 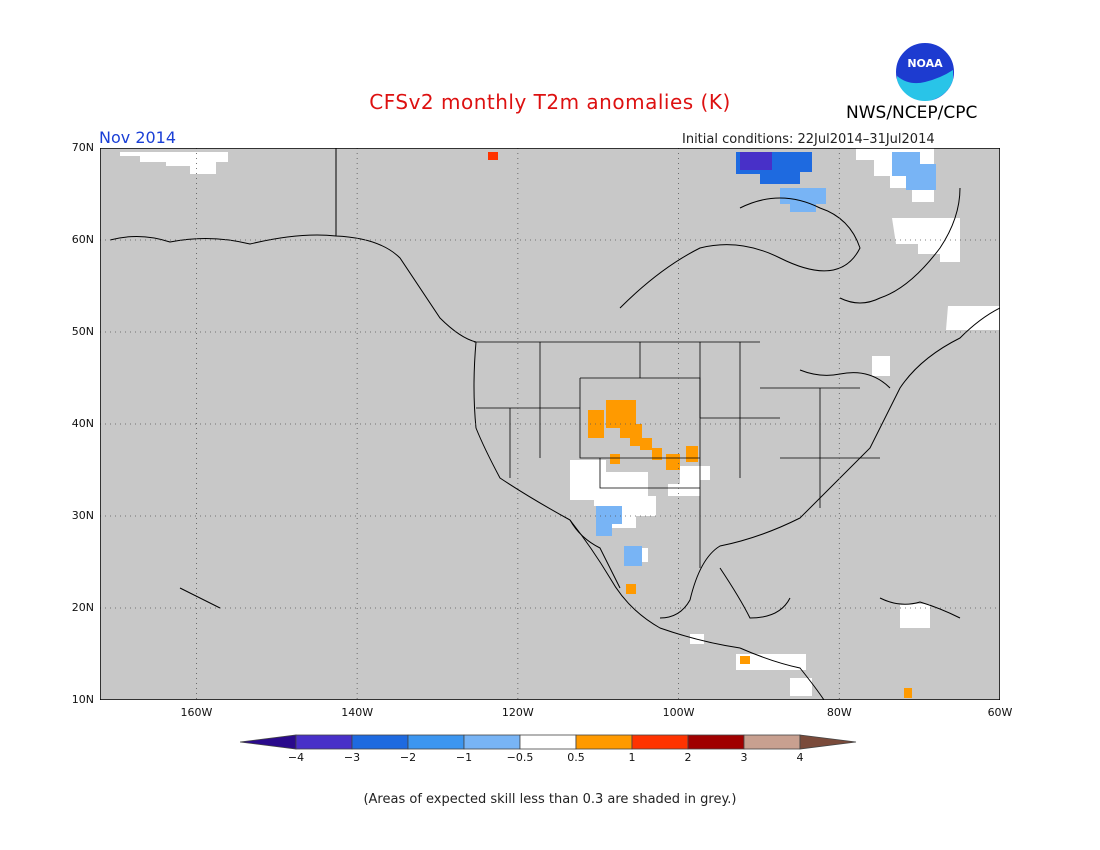 What do you see at coordinates (912, 113) in the screenshot?
I see `agency-label: NWS/NCEP/CPC` at bounding box center [912, 113].